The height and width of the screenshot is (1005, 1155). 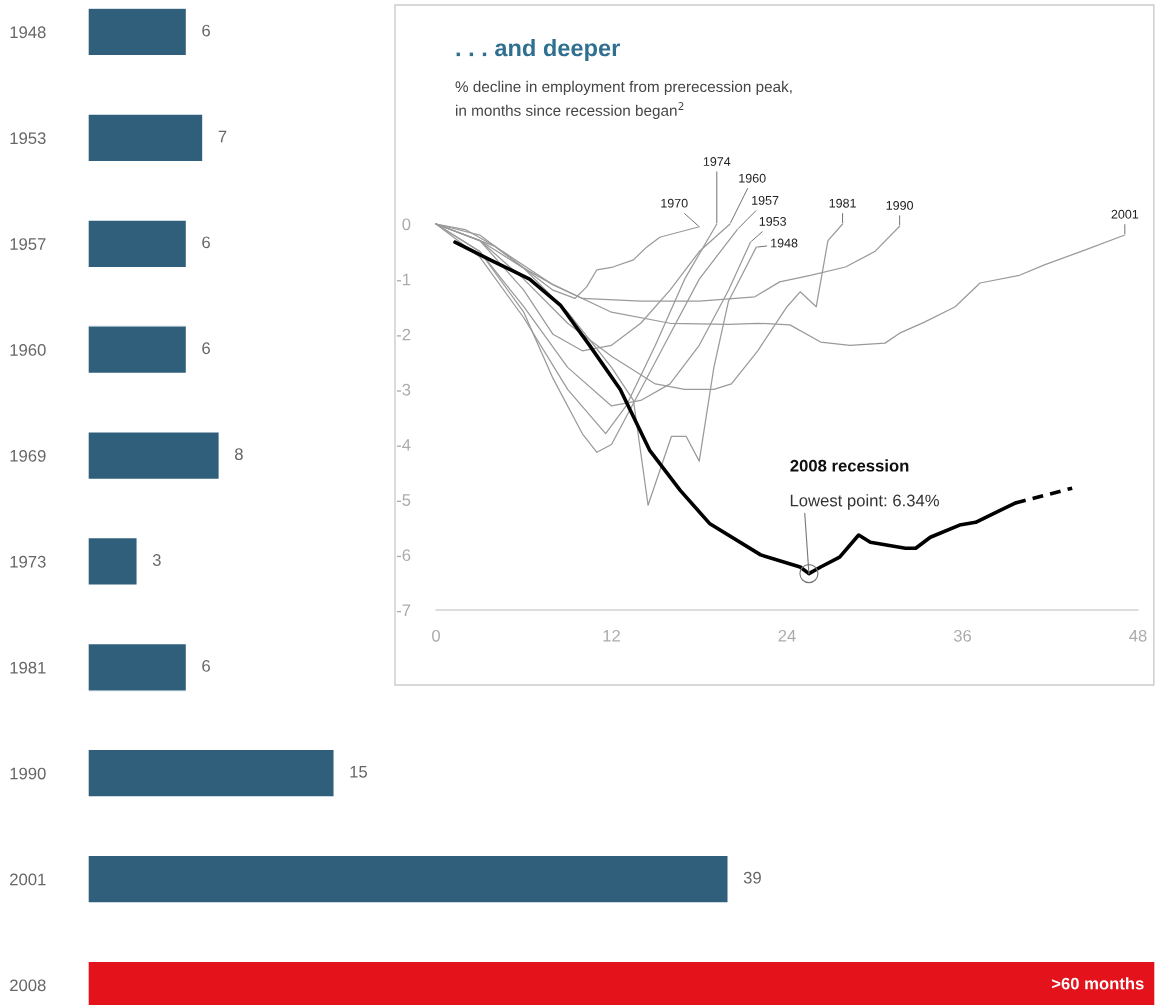 I want to click on y-tick-label: 0, so click(x=406, y=224).